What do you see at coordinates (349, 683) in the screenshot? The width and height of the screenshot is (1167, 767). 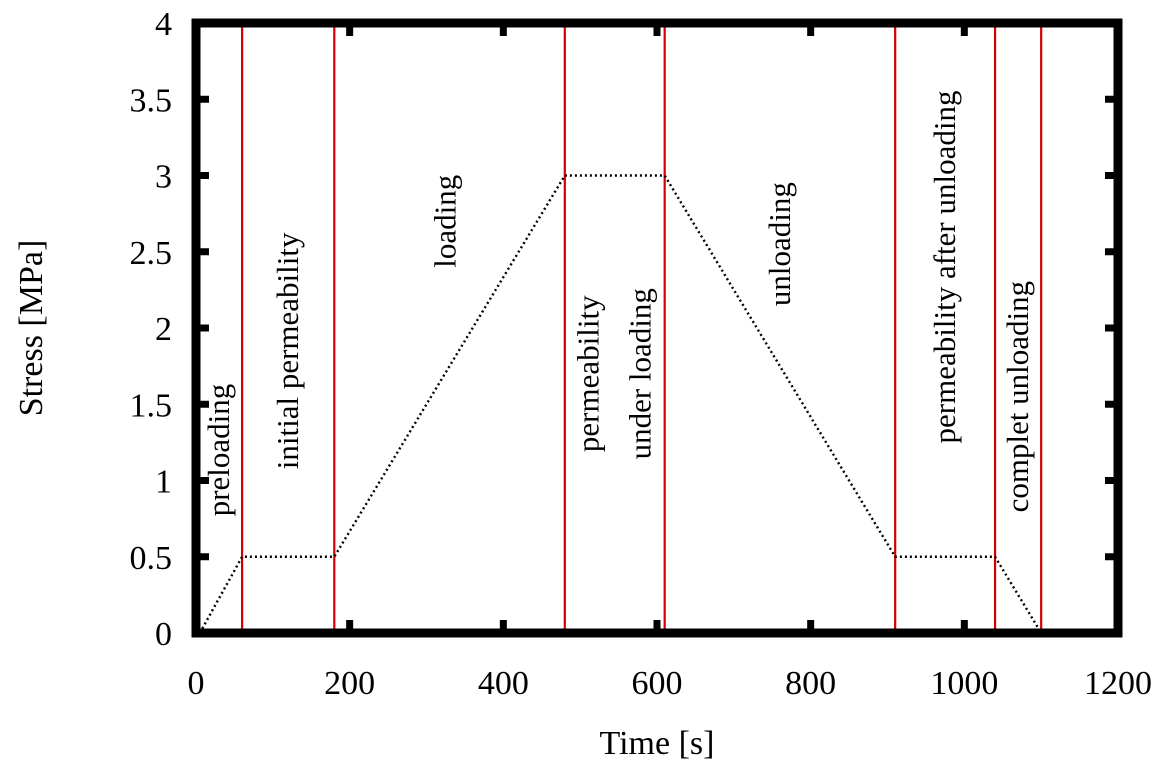 I see `x-tick-label: 200` at bounding box center [349, 683].